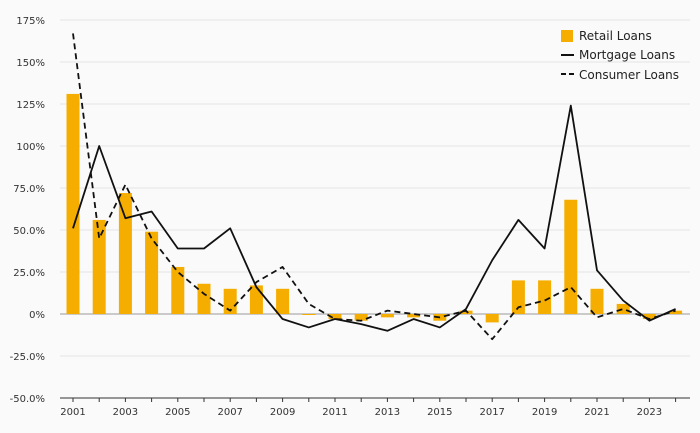 This screenshot has height=433, width=700. What do you see at coordinates (29, 231) in the screenshot?
I see `y-tick-label: 50.0%` at bounding box center [29, 231].